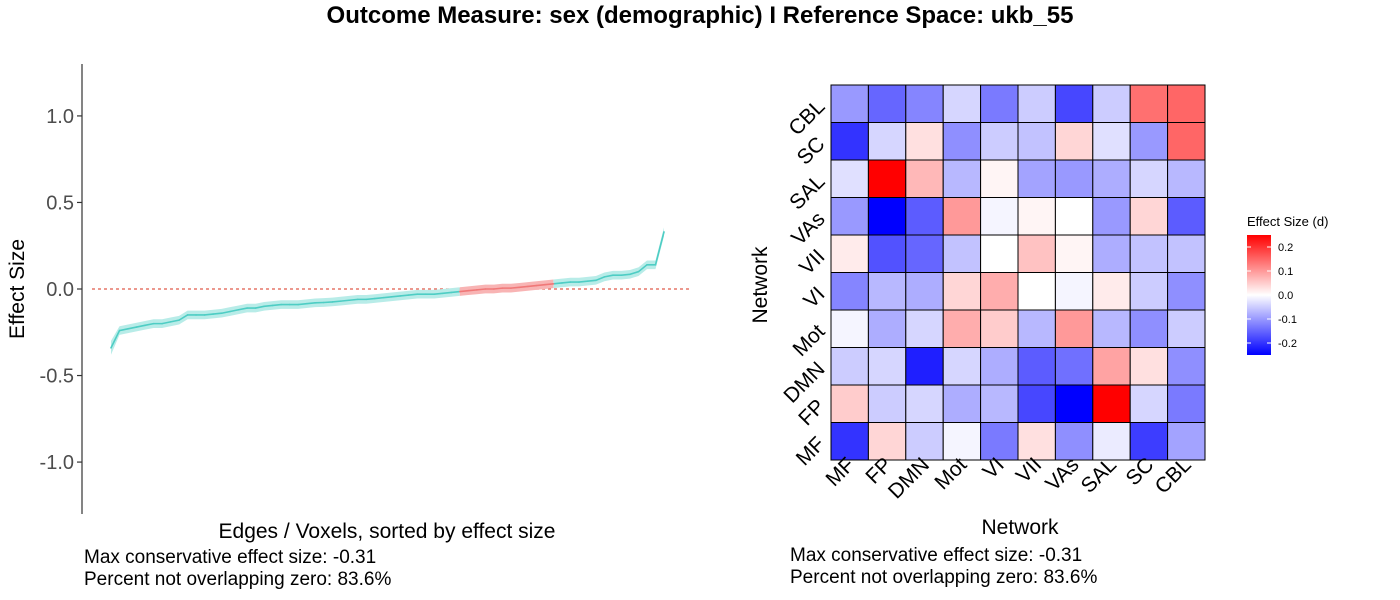 The image size is (1400, 600). Describe the element at coordinates (807, 192) in the screenshot. I see `heatmap-y-tick-label: SAL` at that location.